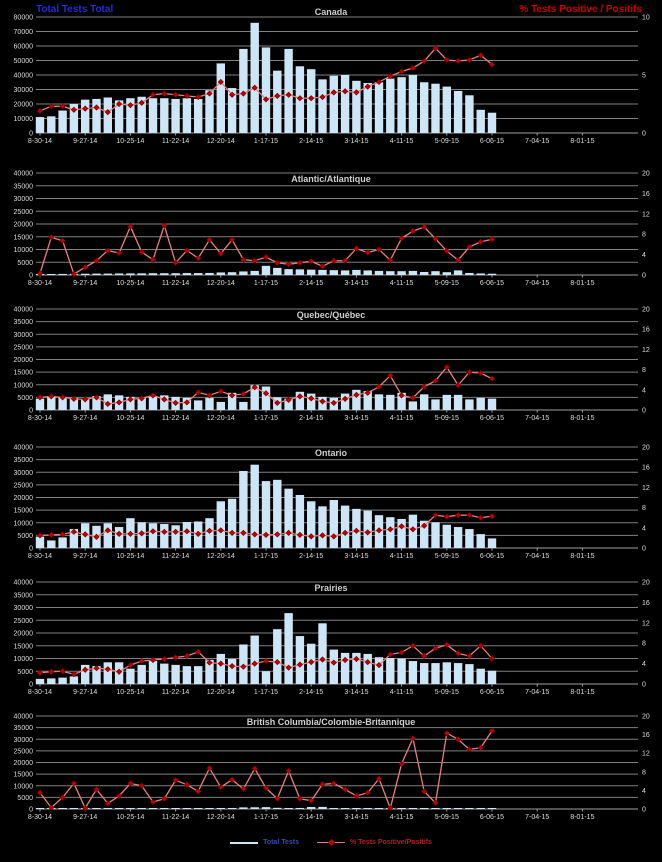 This screenshot has width=662, height=862. What do you see at coordinates (331, 722) in the screenshot?
I see `panel-title-bc: British Columbia/Colombie-Britannique` at bounding box center [331, 722].